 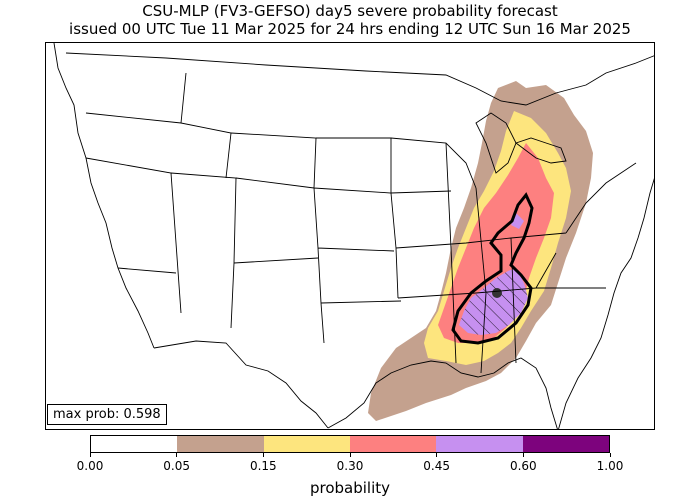 I want to click on prob-contour-45-north, so click(x=517, y=221).